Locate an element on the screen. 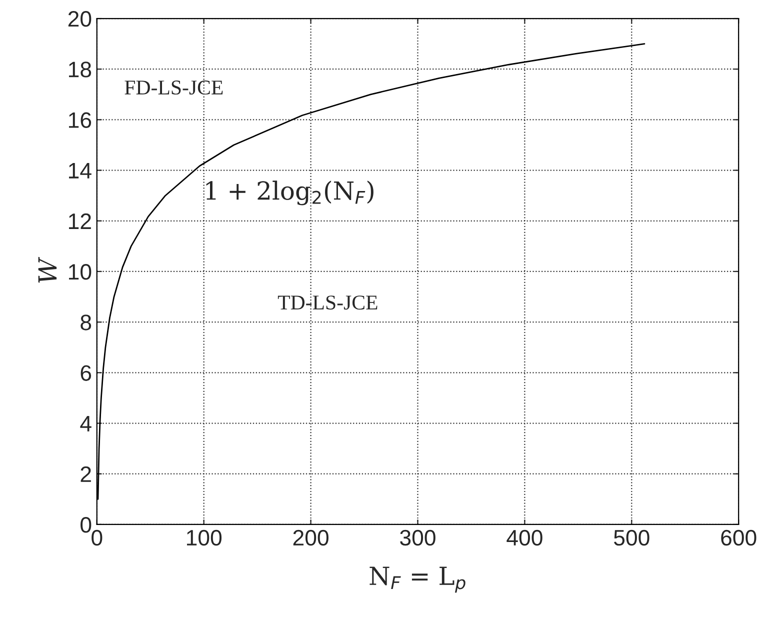  x-tick-label: 300 is located at coordinates (418, 538).